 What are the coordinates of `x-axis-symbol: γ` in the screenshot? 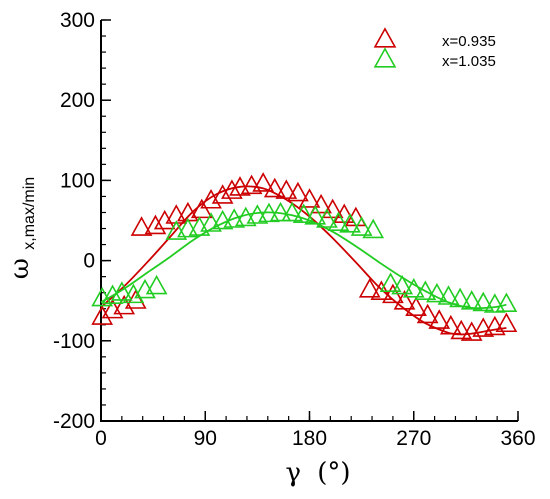 It's located at (293, 473).